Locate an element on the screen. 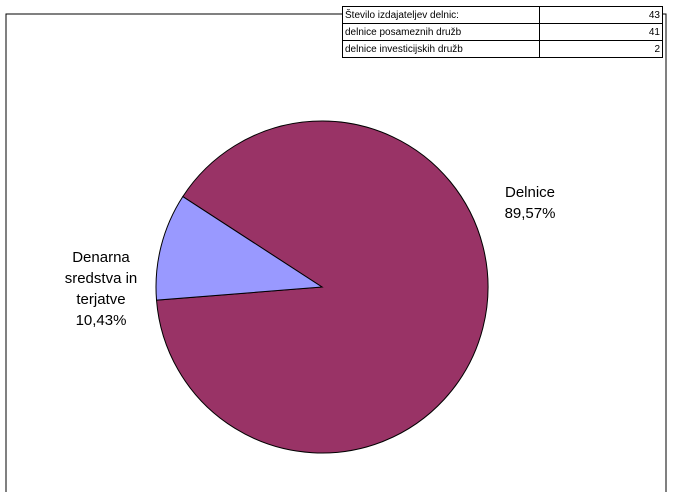 This screenshot has height=492, width=673. table-row: Število izdajateljev delnic: 43 is located at coordinates (502, 15).